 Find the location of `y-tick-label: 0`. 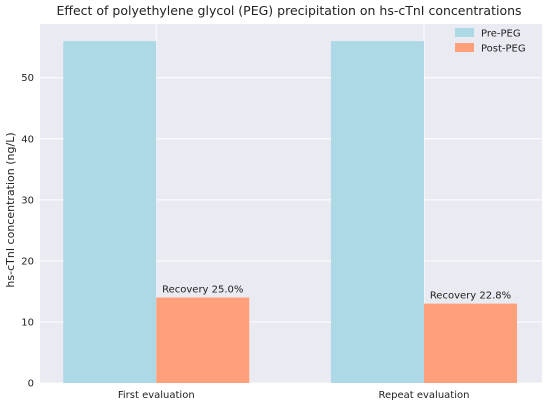

y-tick-label: 0 is located at coordinates (31, 384).